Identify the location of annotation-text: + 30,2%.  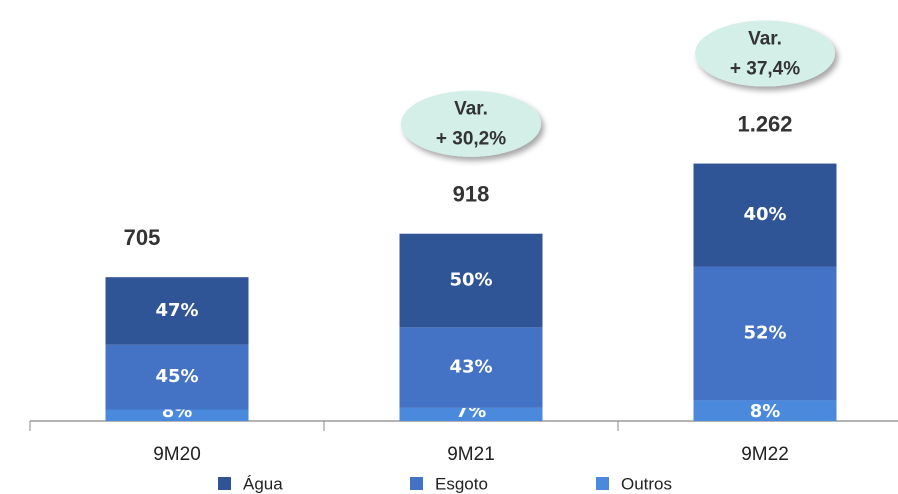
(471, 139).